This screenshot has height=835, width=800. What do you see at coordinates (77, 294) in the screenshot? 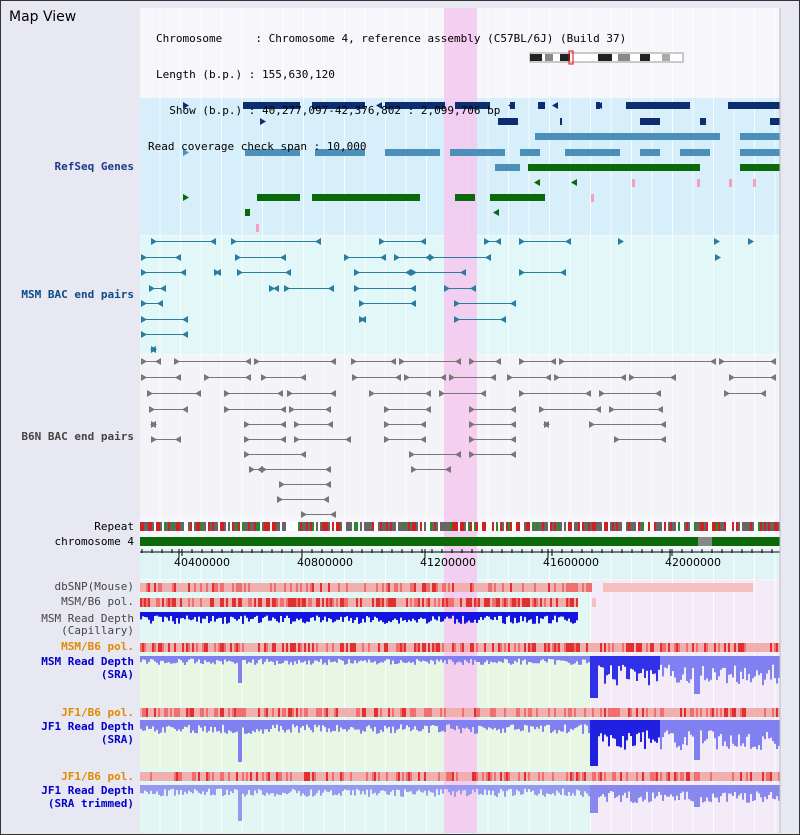
I see `track-label-msm-bac: MSM BAC end pairs` at bounding box center [77, 294].